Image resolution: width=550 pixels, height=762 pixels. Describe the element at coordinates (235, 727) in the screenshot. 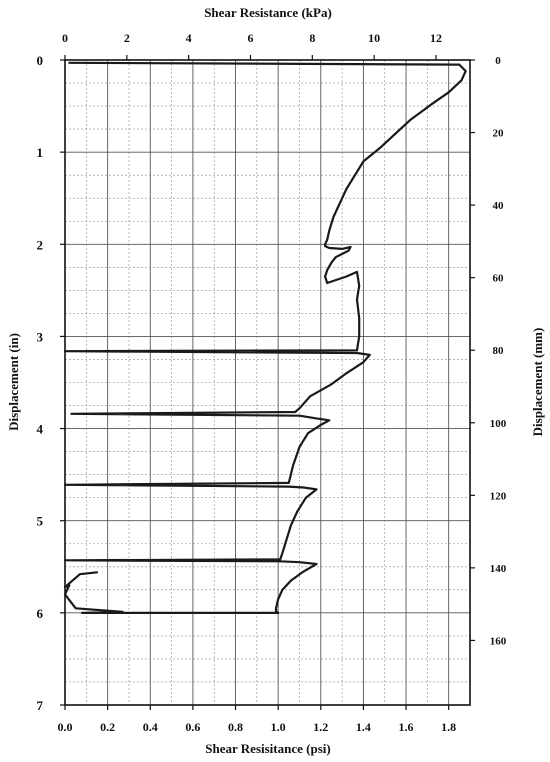

I see `x-bottom-tick-label: 0.8` at that location.